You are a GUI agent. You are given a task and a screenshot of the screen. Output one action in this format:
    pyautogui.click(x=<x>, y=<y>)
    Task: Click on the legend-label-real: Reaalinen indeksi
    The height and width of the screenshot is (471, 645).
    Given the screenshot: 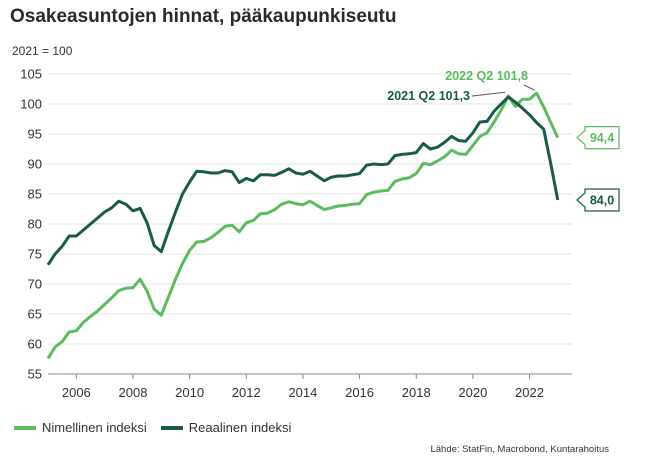 What is the action you would take?
    pyautogui.click(x=240, y=427)
    